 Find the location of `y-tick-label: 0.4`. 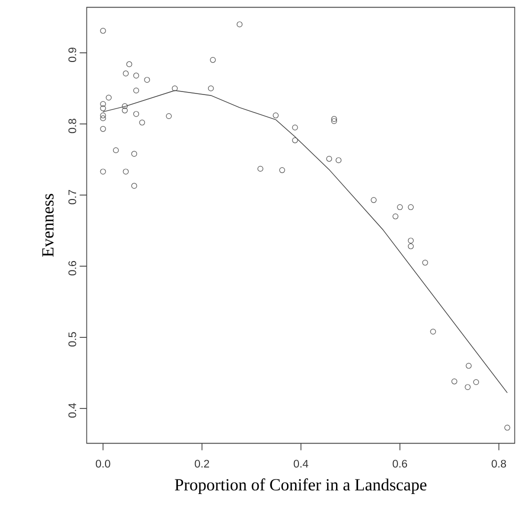

y-tick-label: 0.4 is located at coordinates (72, 410).